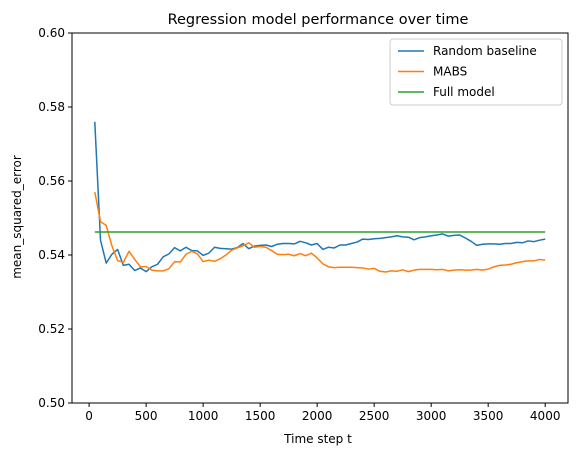  I want to click on series-line-mabs, so click(320, 232).